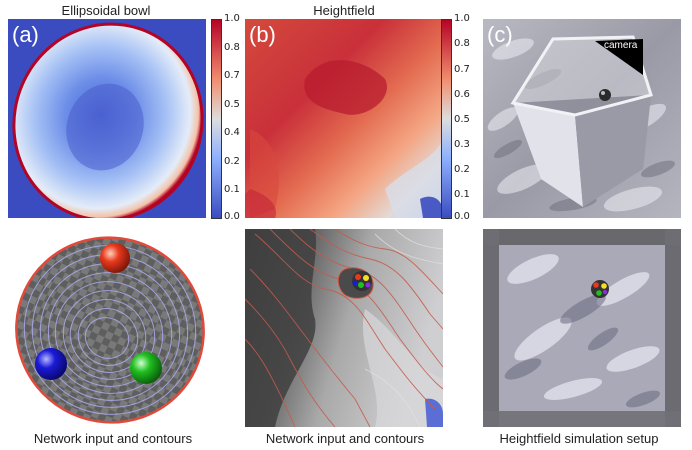 Image resolution: width=692 pixels, height=450 pixels. What do you see at coordinates (462, 94) in the screenshot?
I see `colorbar-b-tick: 0.6` at bounding box center [462, 94].